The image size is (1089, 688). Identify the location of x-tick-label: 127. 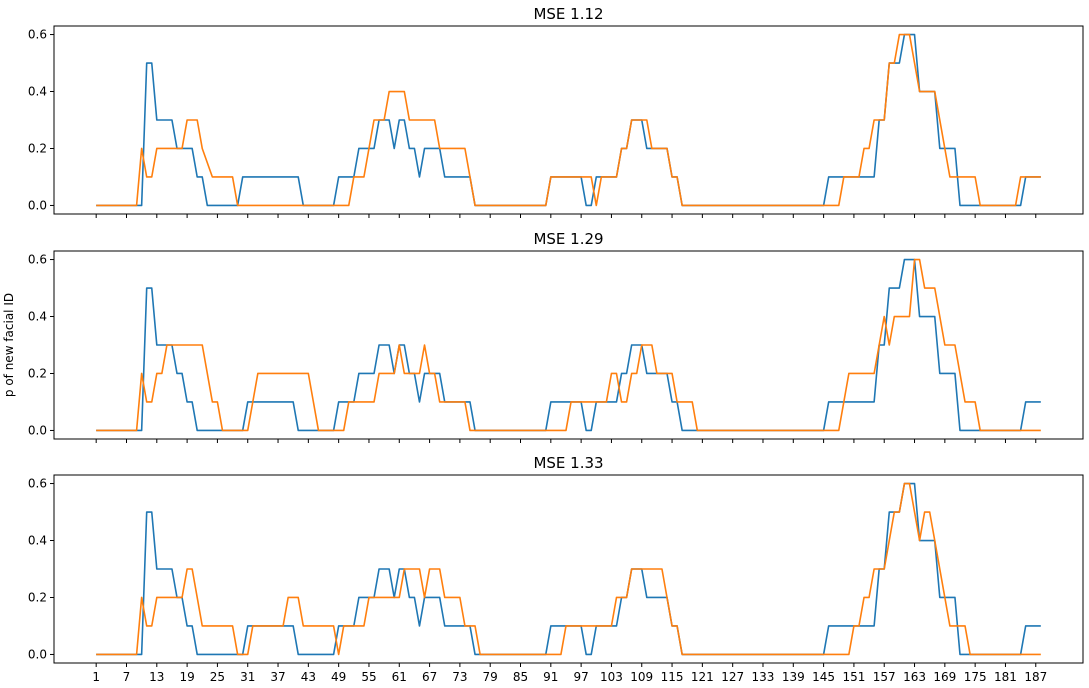
(732, 677).